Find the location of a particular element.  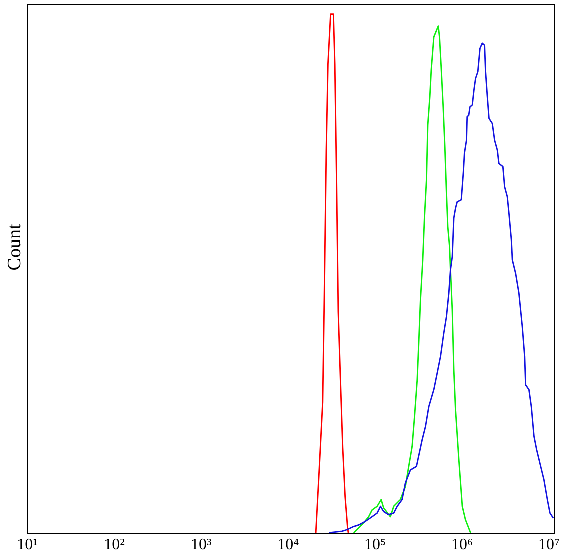

x-tick-label: 10⁴ is located at coordinates (289, 545).